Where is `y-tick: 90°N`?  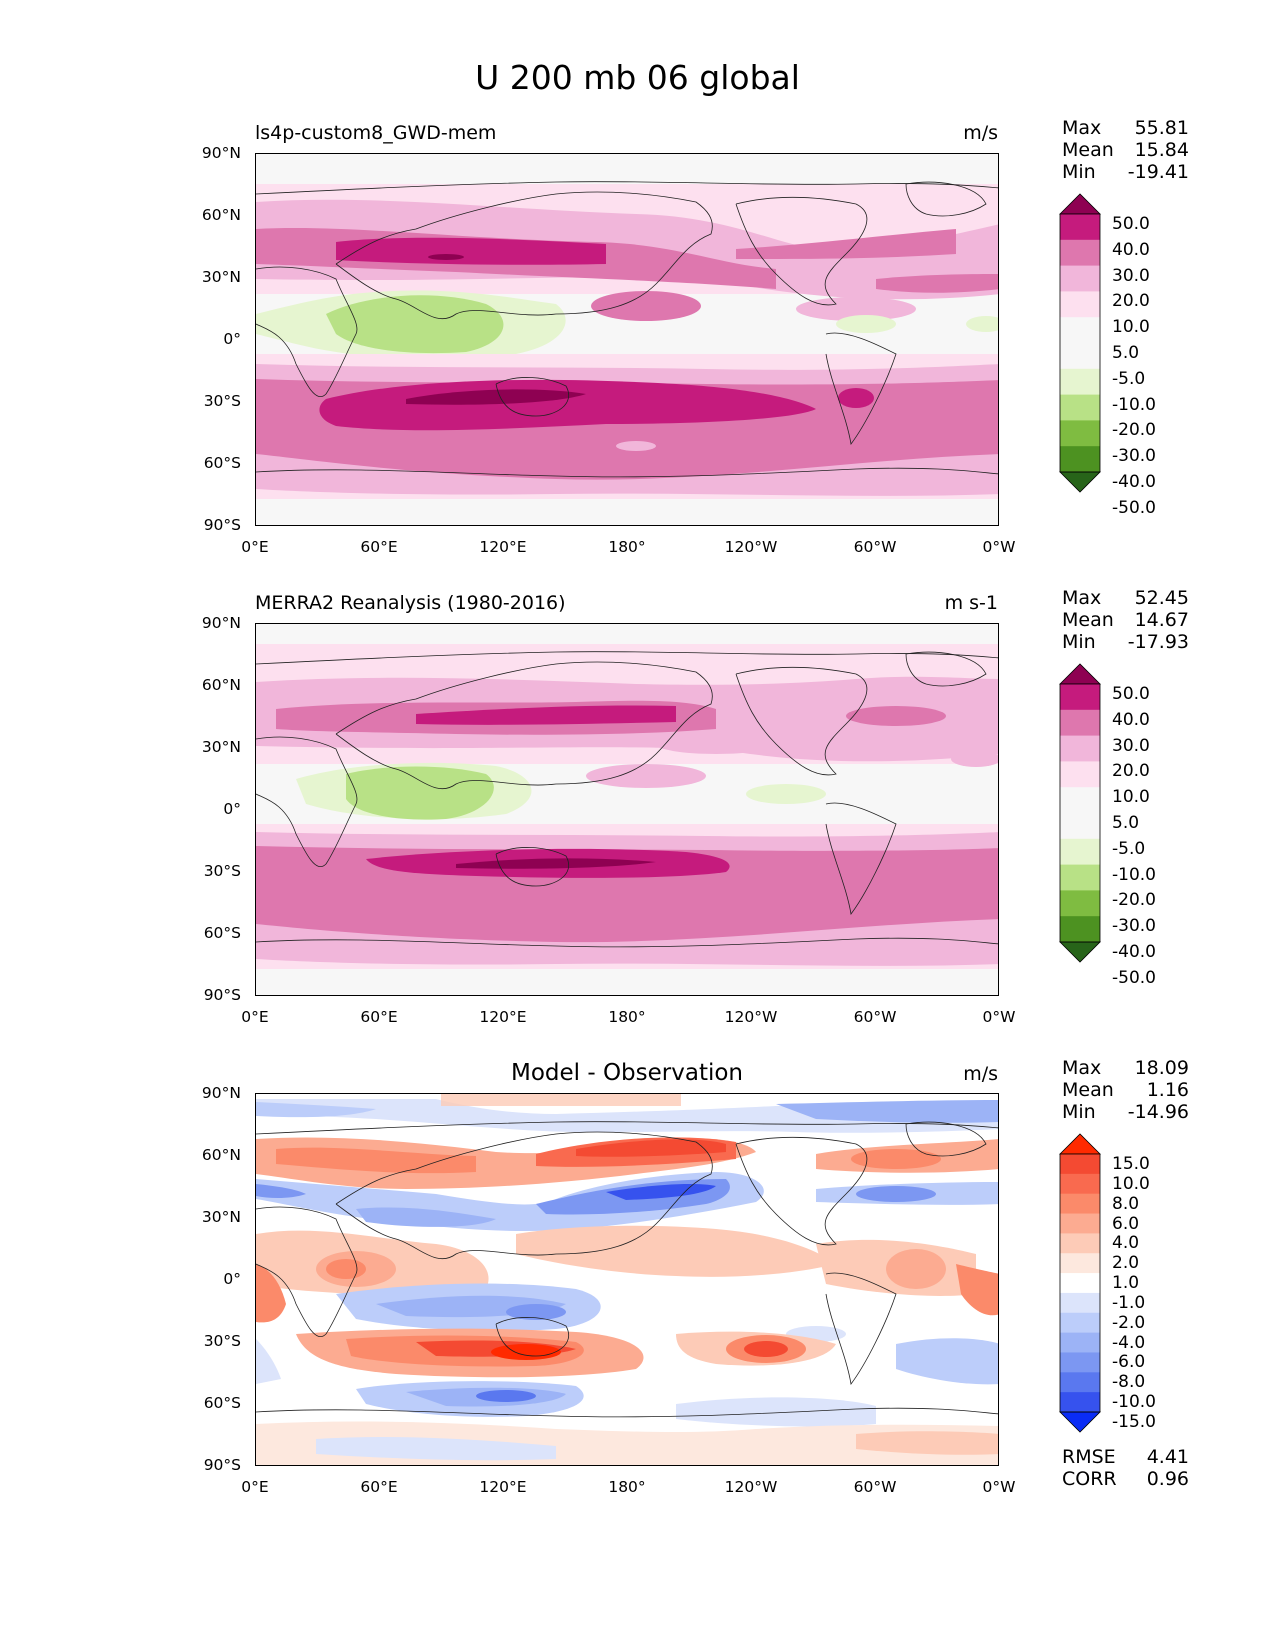
y-tick: 90°N is located at coordinates (221, 1093).